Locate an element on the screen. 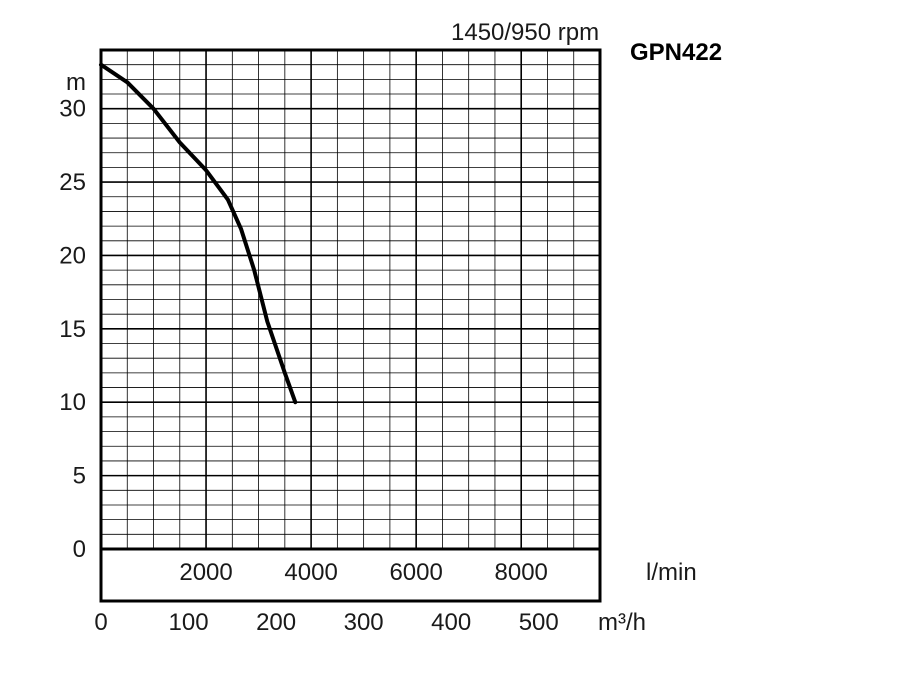  series-layer is located at coordinates (198, 233).